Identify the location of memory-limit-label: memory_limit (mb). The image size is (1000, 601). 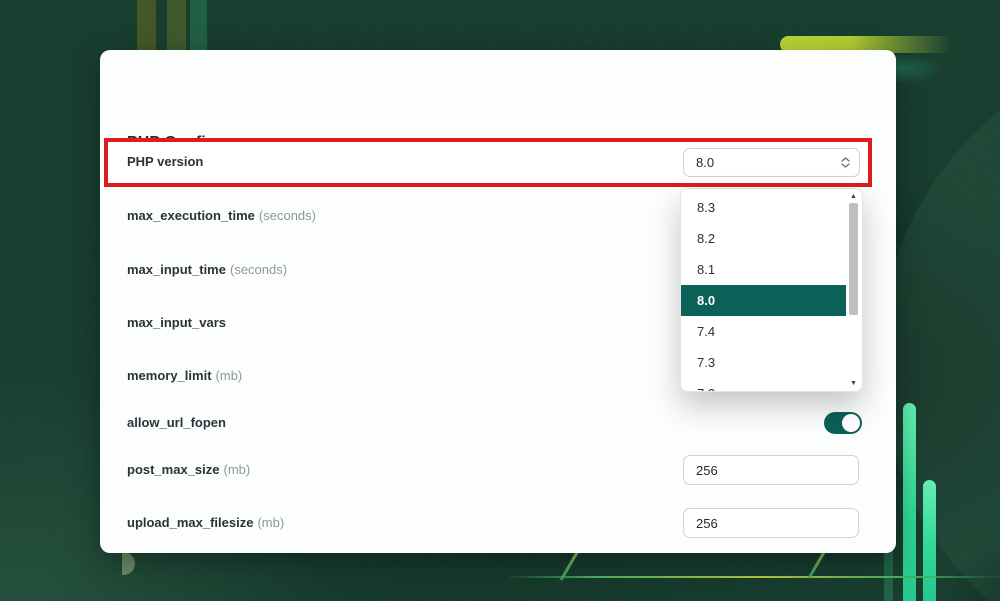
(184, 376).